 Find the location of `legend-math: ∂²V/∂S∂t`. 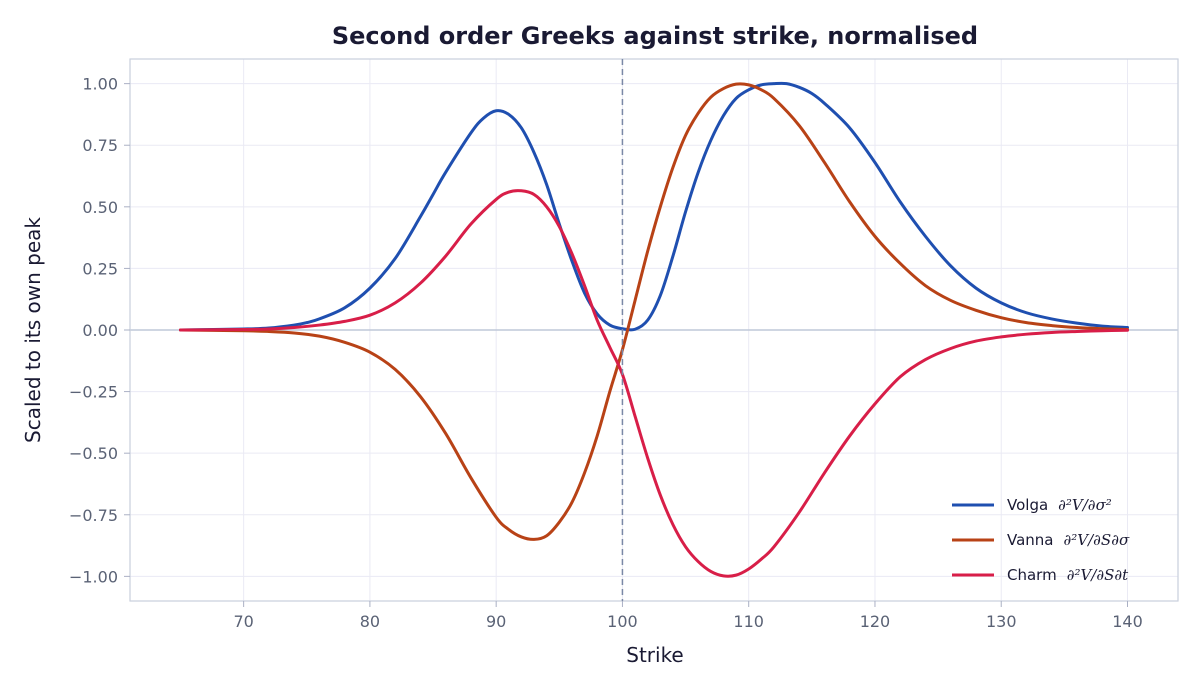

legend-math: ∂²V/∂S∂t is located at coordinates (1098, 575).